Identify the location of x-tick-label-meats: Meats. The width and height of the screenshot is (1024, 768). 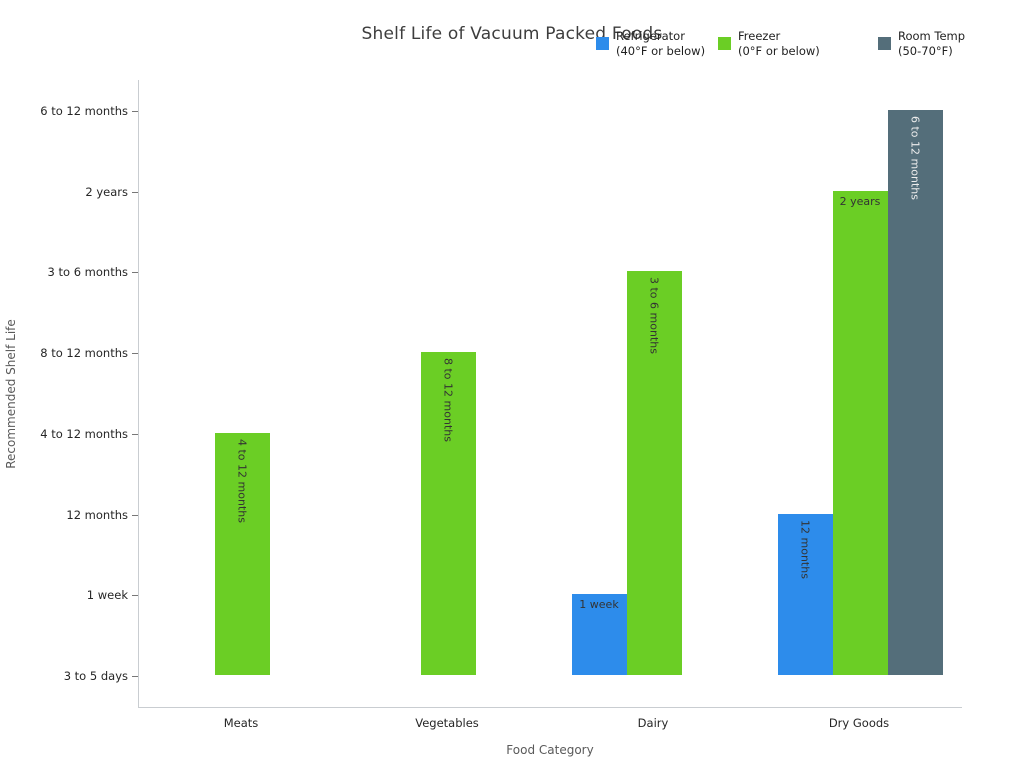
(241, 723).